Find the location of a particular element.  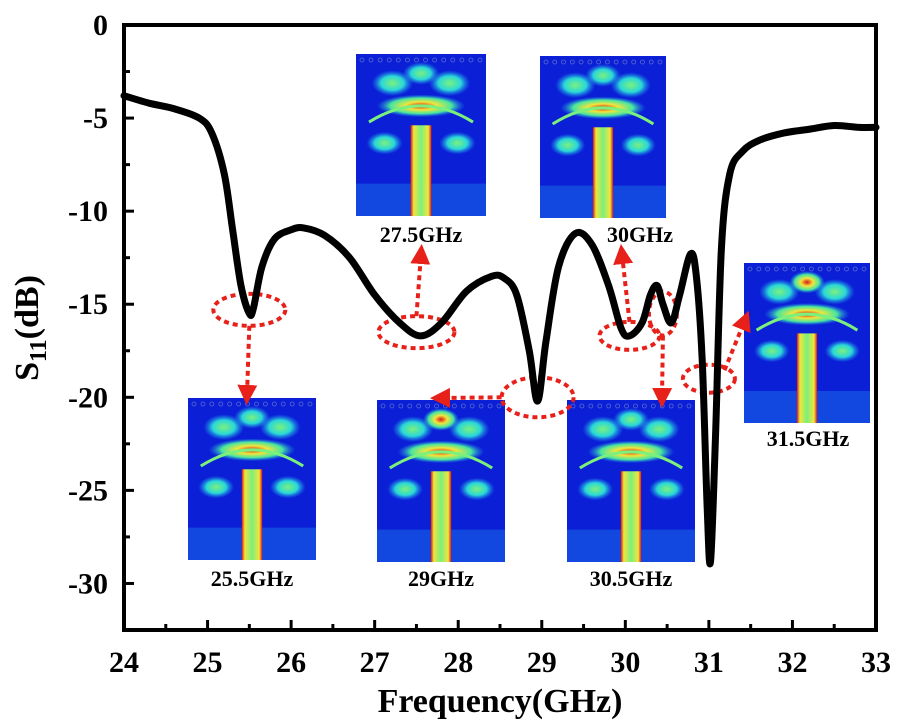

y-axis-title: S11(dB) is located at coordinates (30, 328).